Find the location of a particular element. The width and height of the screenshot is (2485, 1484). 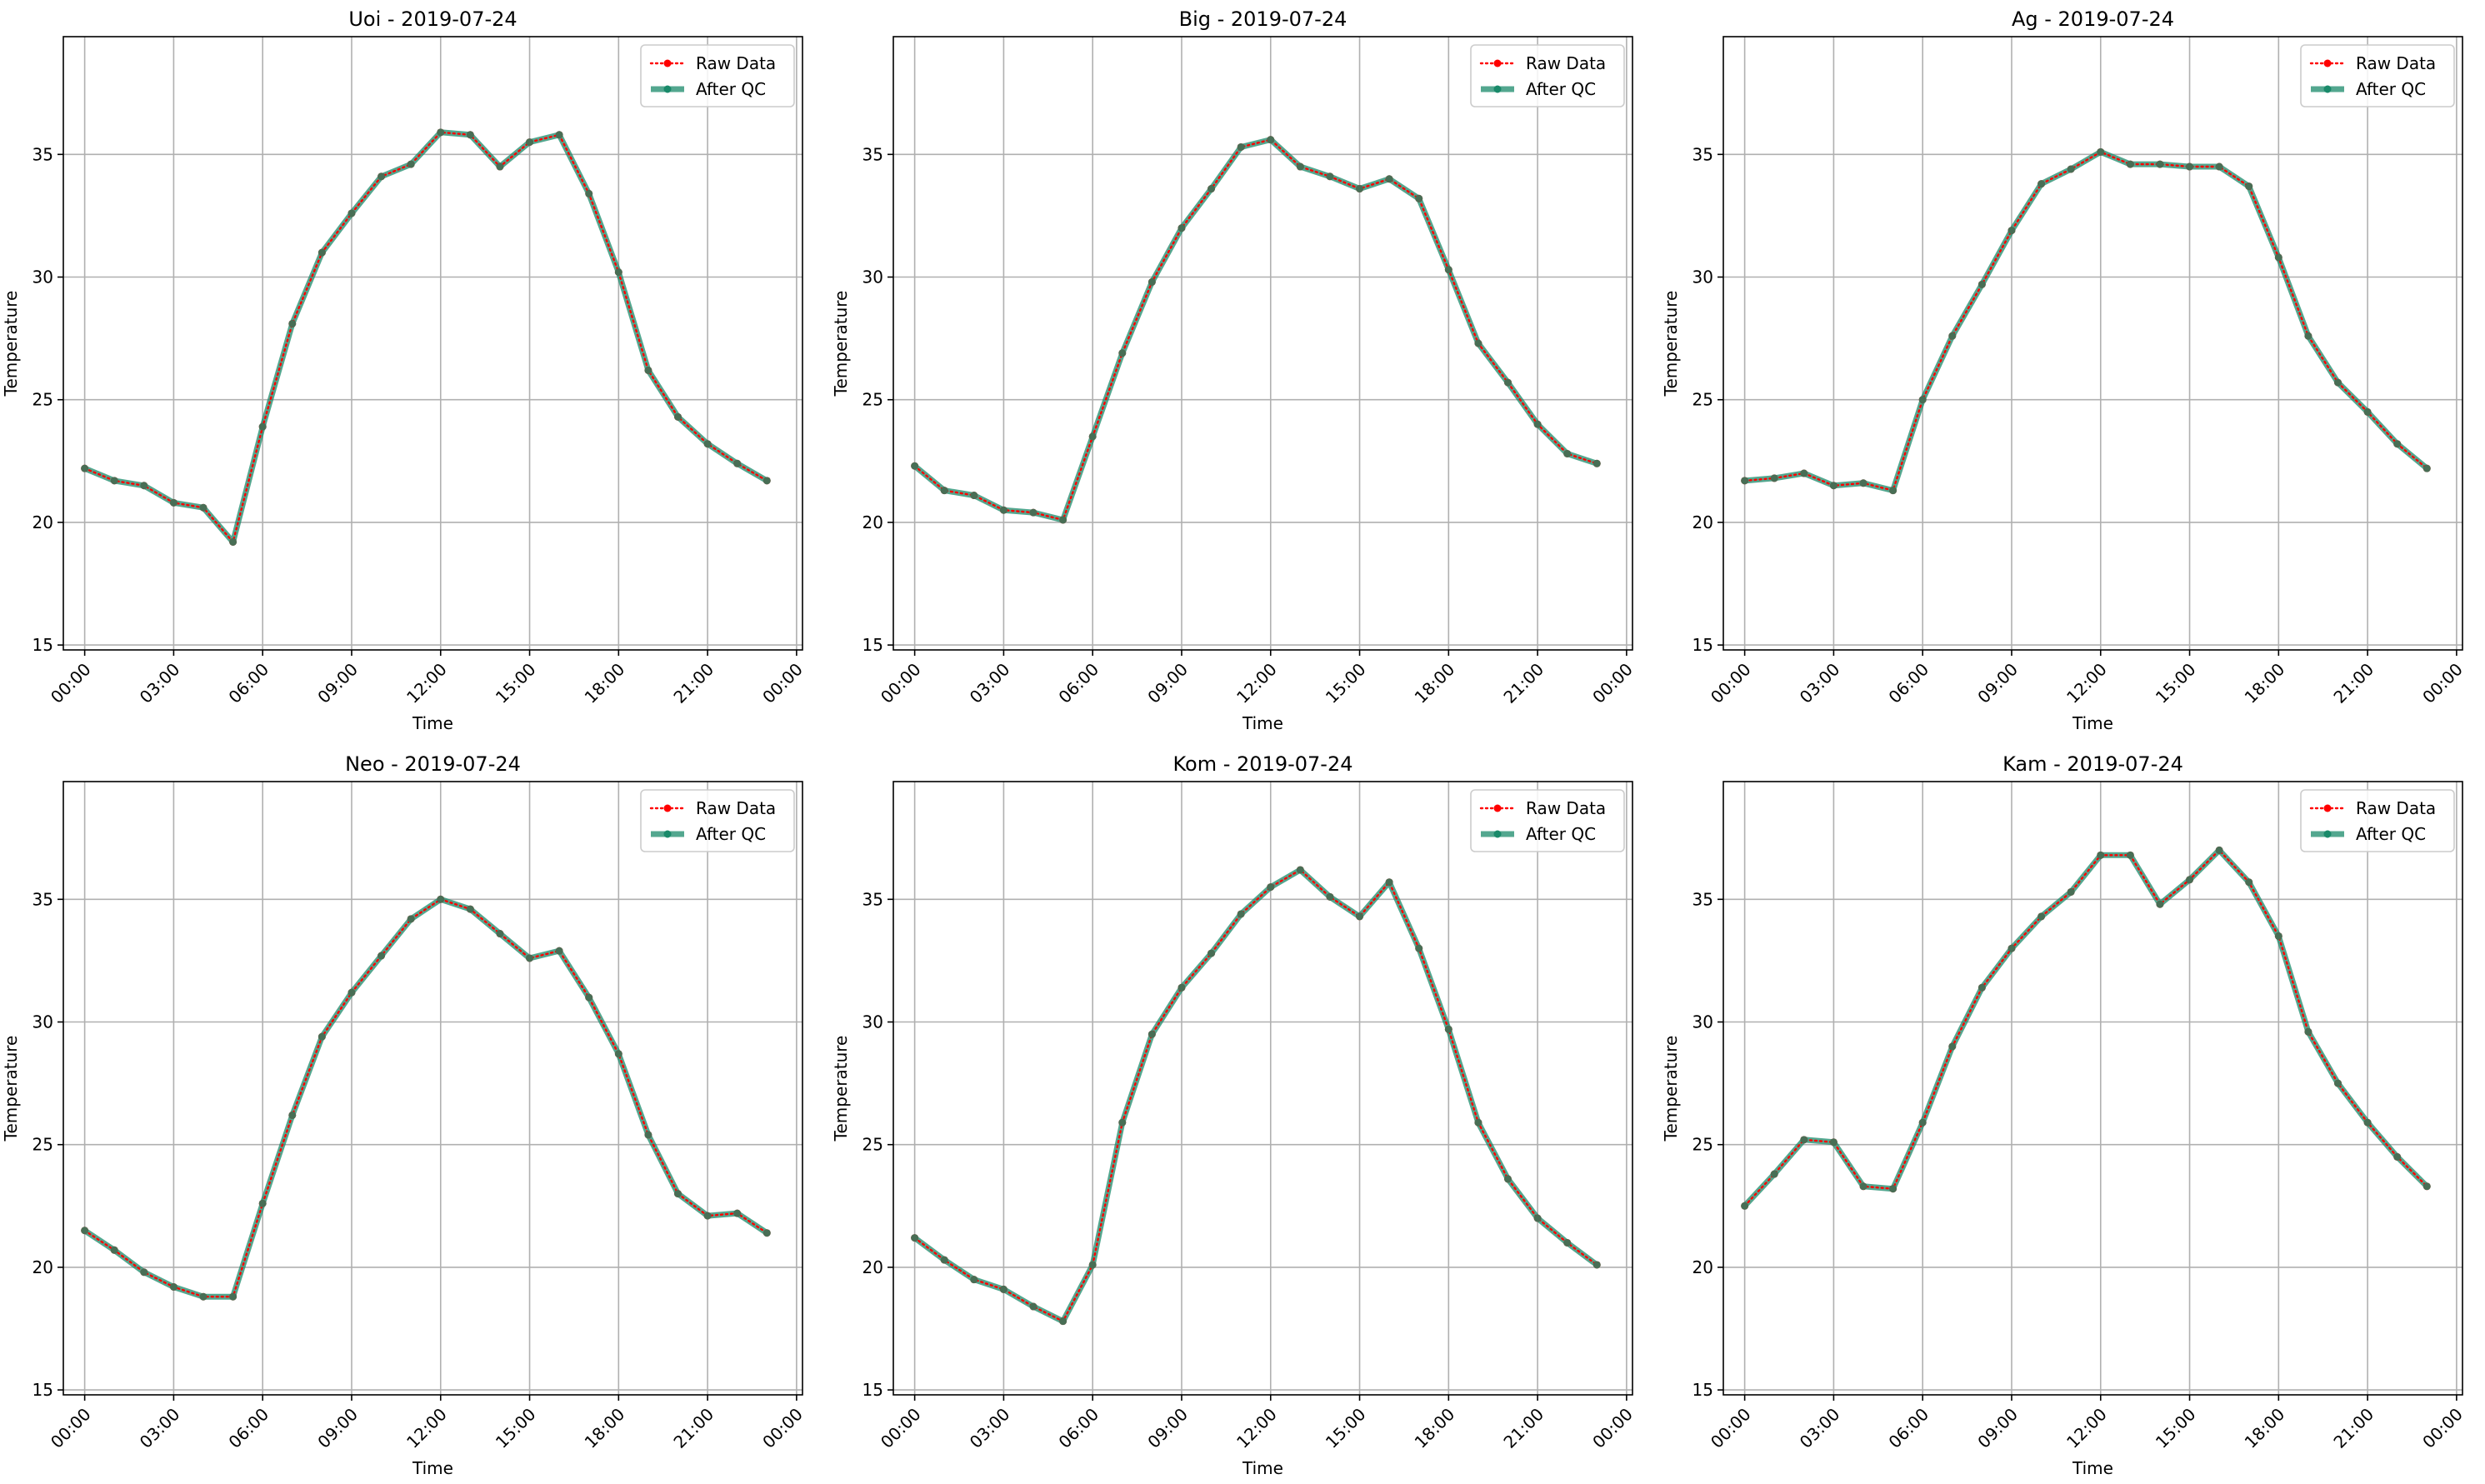

x-tick-label: 15:00 is located at coordinates (516, 1428).